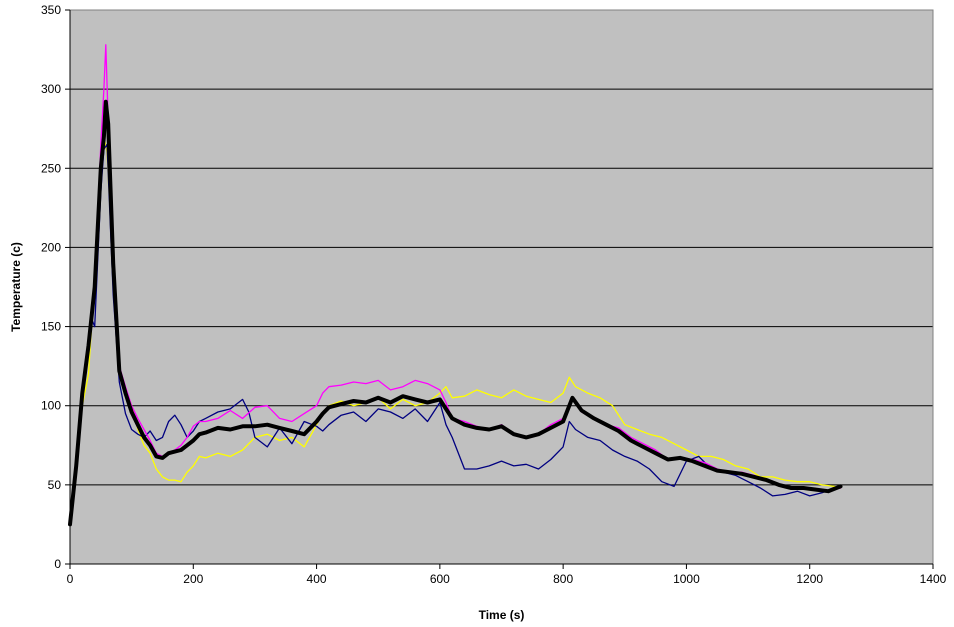  What do you see at coordinates (51, 327) in the screenshot?
I see `y-tick-label: 150` at bounding box center [51, 327].